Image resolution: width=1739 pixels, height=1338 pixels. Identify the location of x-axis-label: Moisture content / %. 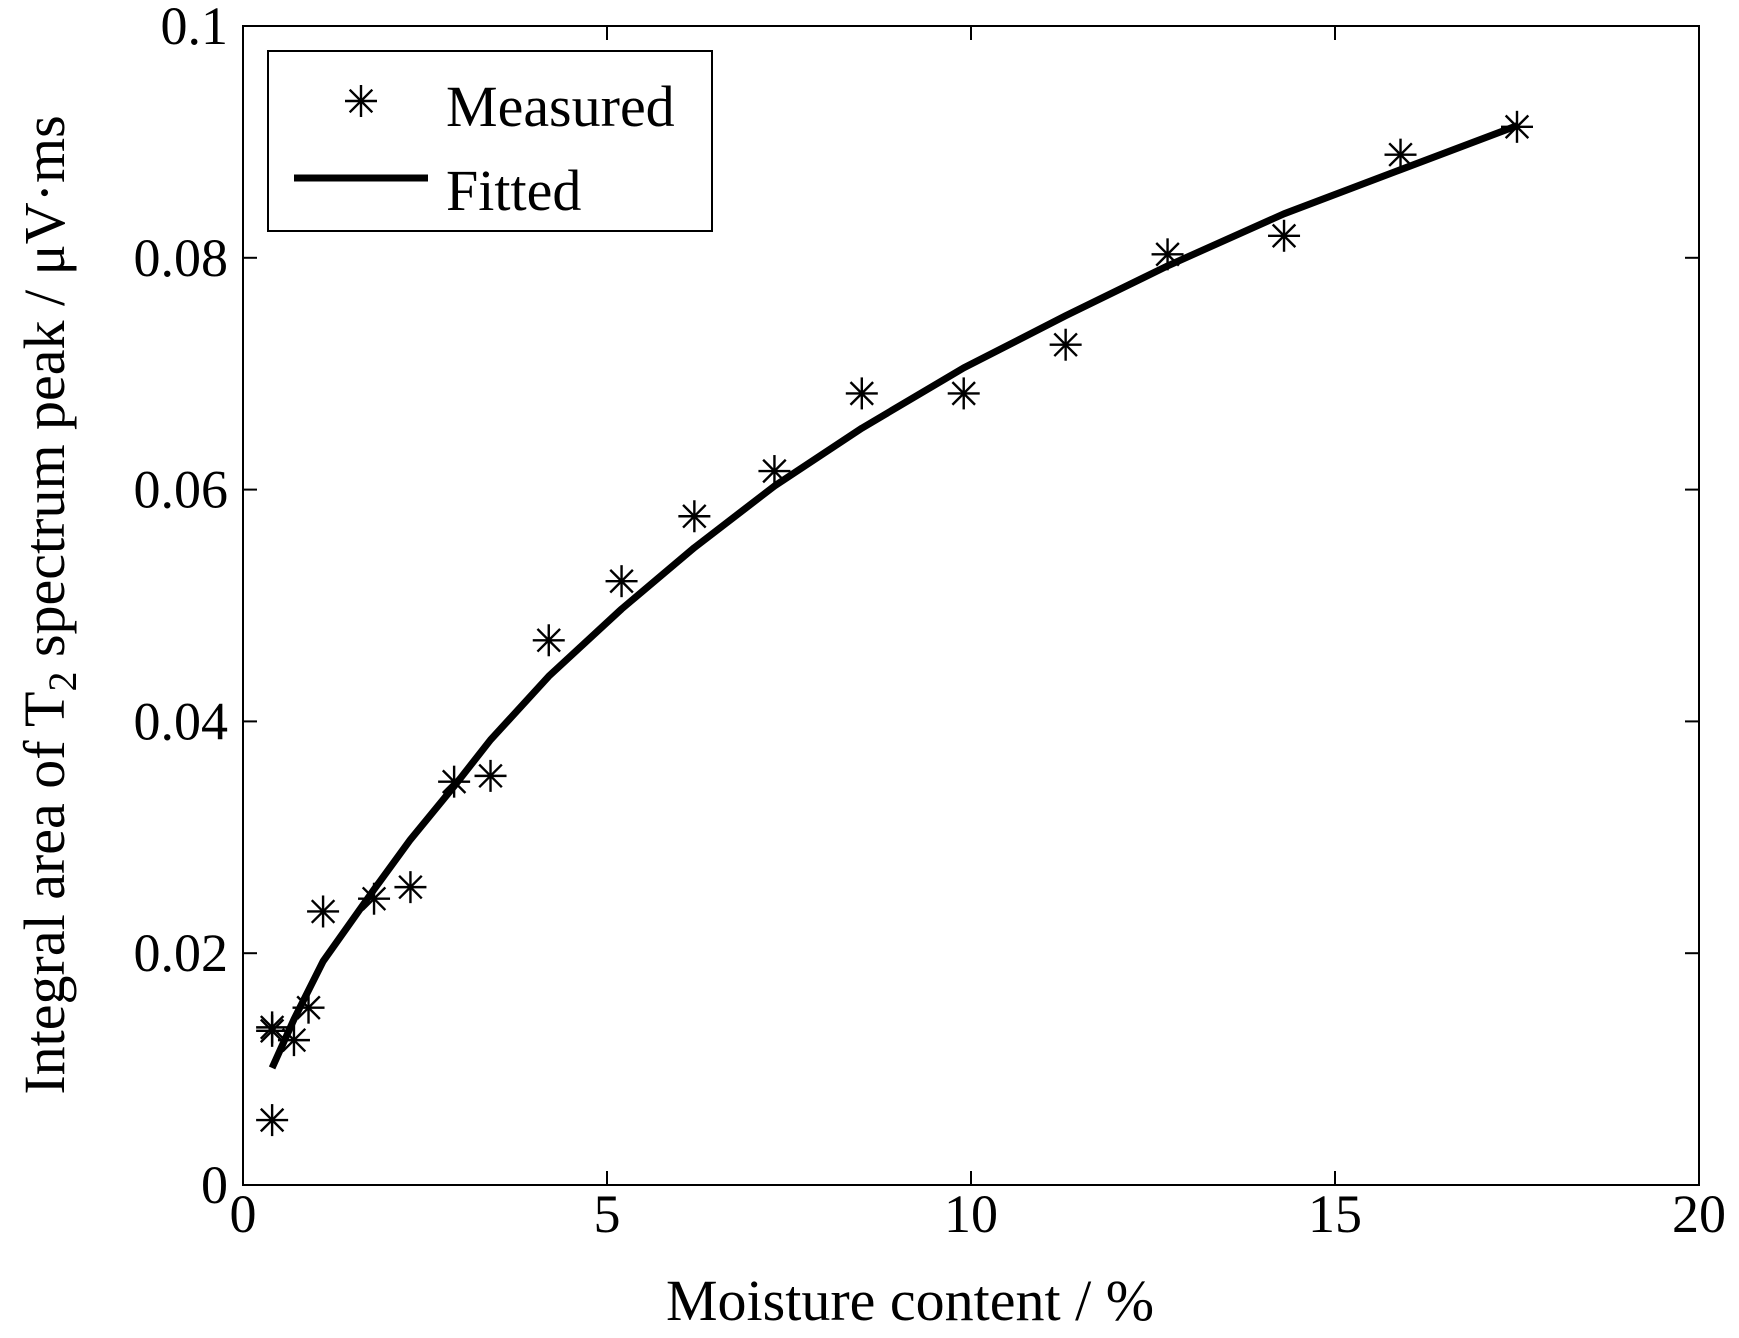
(910, 1300).